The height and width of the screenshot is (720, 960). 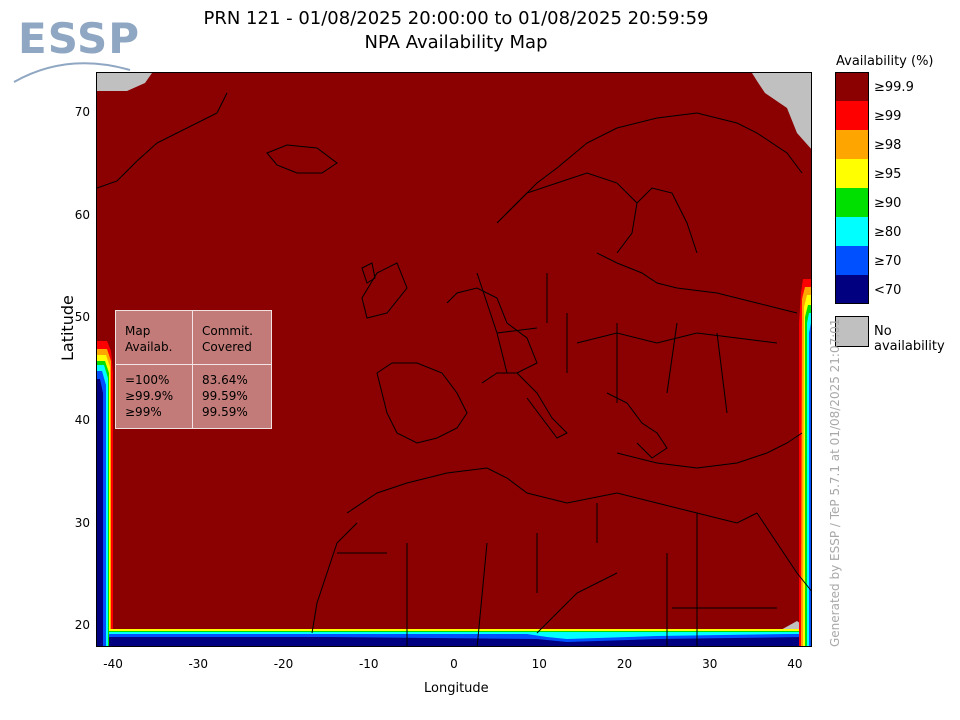 I want to click on y-tick-label: 50, so click(x=82, y=317).